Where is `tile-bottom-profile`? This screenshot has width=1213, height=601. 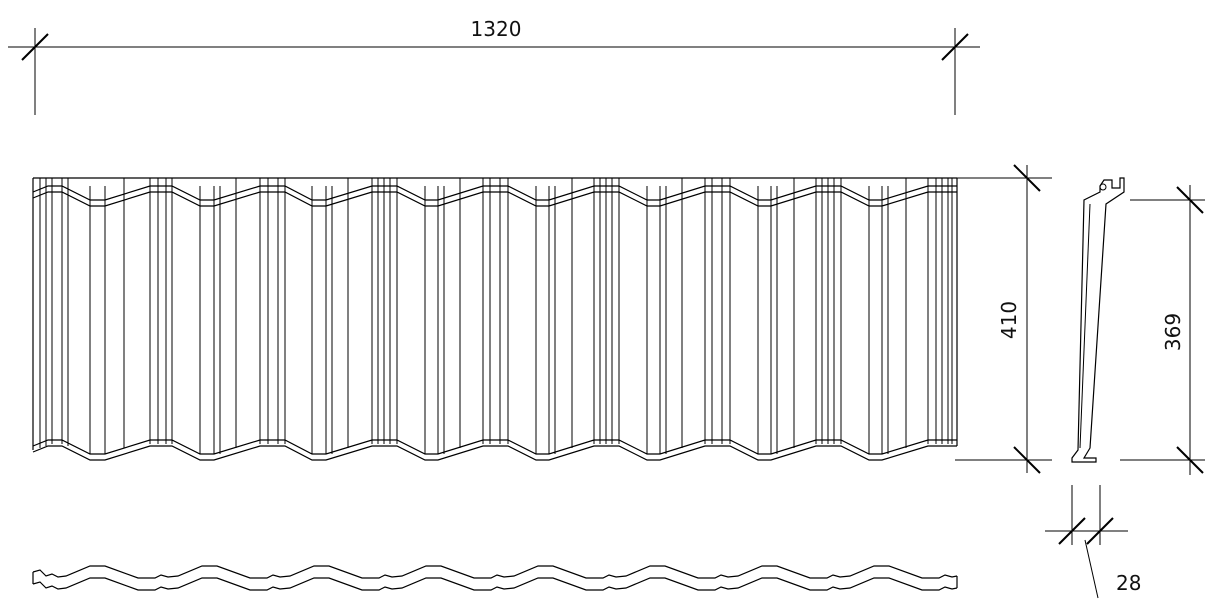 tile-bottom-profile is located at coordinates (495, 578).